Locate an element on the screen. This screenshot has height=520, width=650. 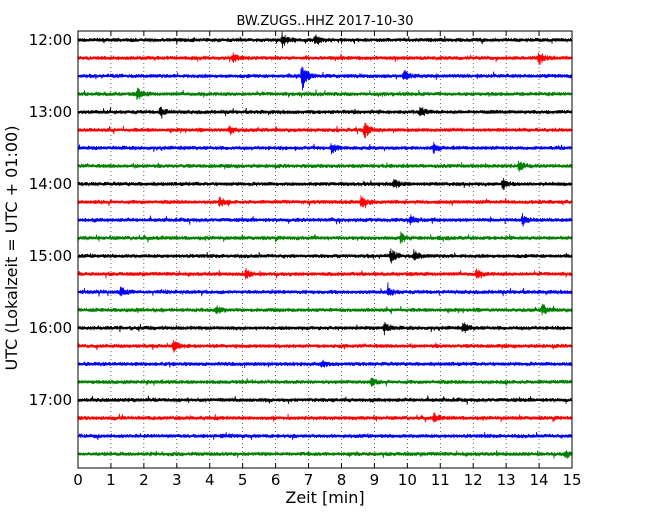
x-tick-label: 7 is located at coordinates (309, 480).